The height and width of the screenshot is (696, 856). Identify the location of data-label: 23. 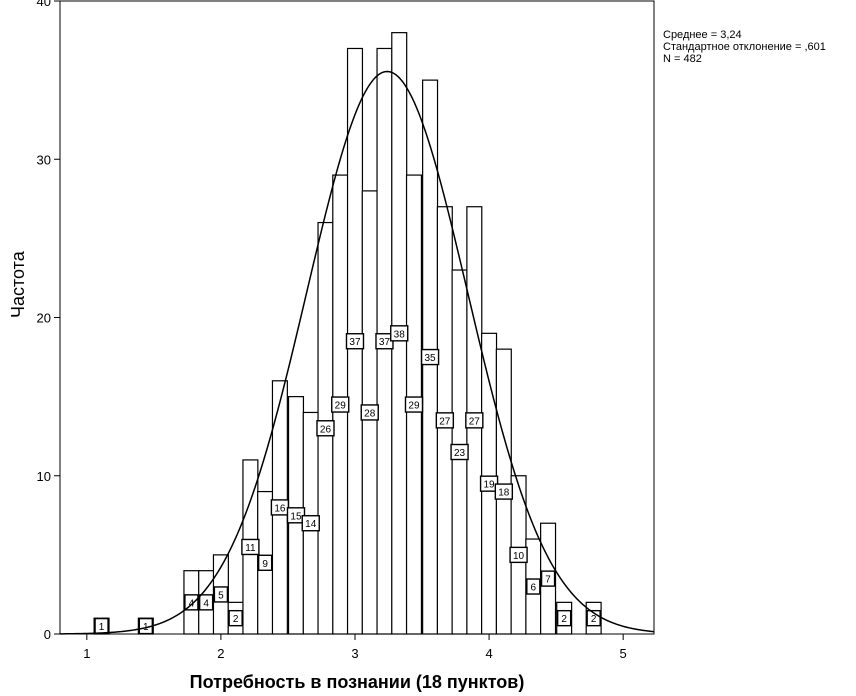
(460, 453).